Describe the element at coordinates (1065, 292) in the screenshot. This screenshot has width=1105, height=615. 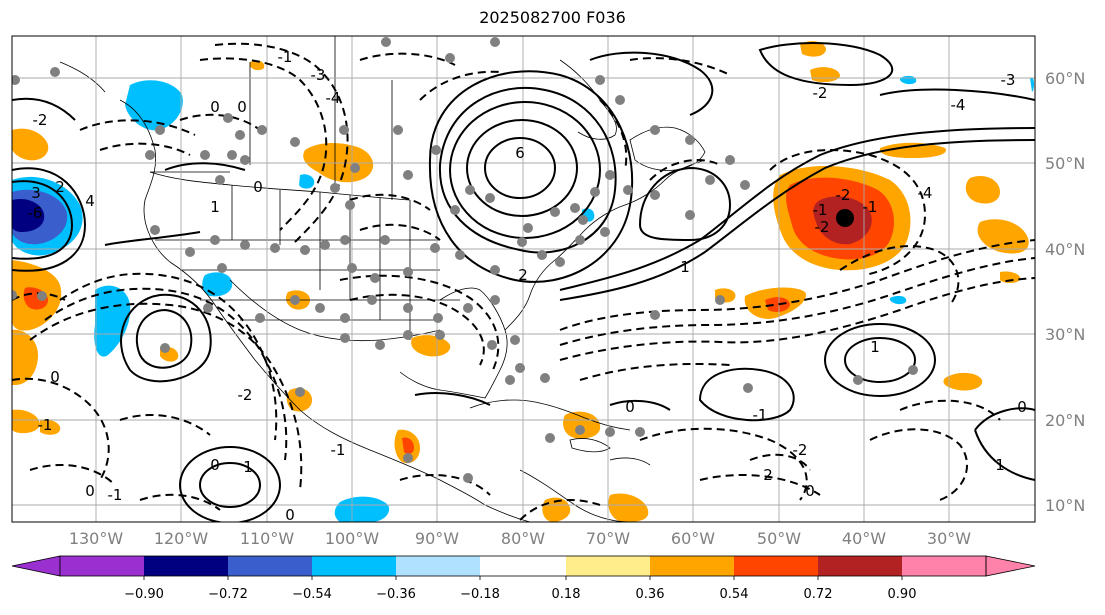
I see `latitude-labels: 60°N 50°N 40°N 30°N 20°N 10°N` at that location.